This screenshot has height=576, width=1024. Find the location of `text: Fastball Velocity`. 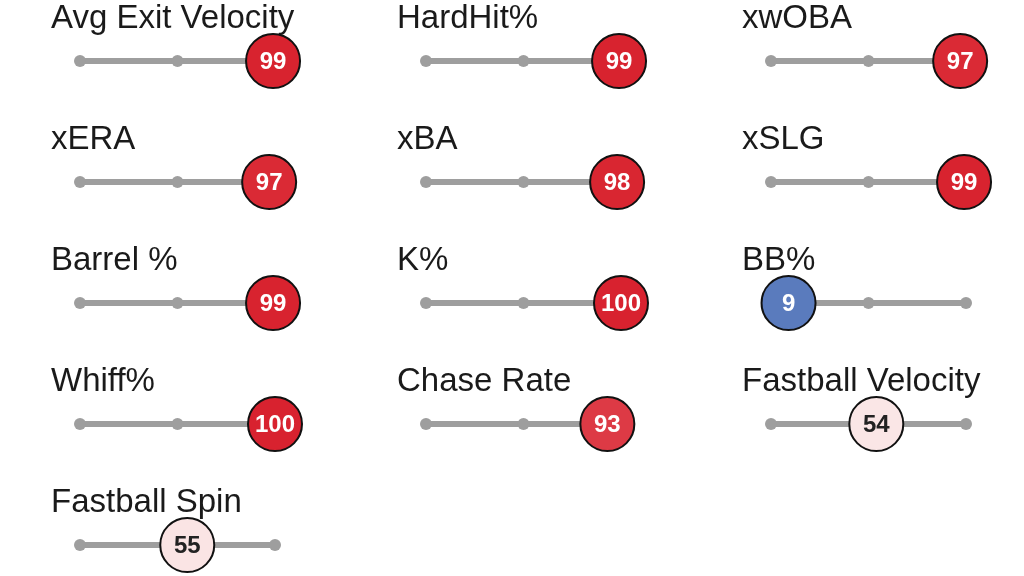

text: Fastball Velocity is located at coordinates (861, 379).